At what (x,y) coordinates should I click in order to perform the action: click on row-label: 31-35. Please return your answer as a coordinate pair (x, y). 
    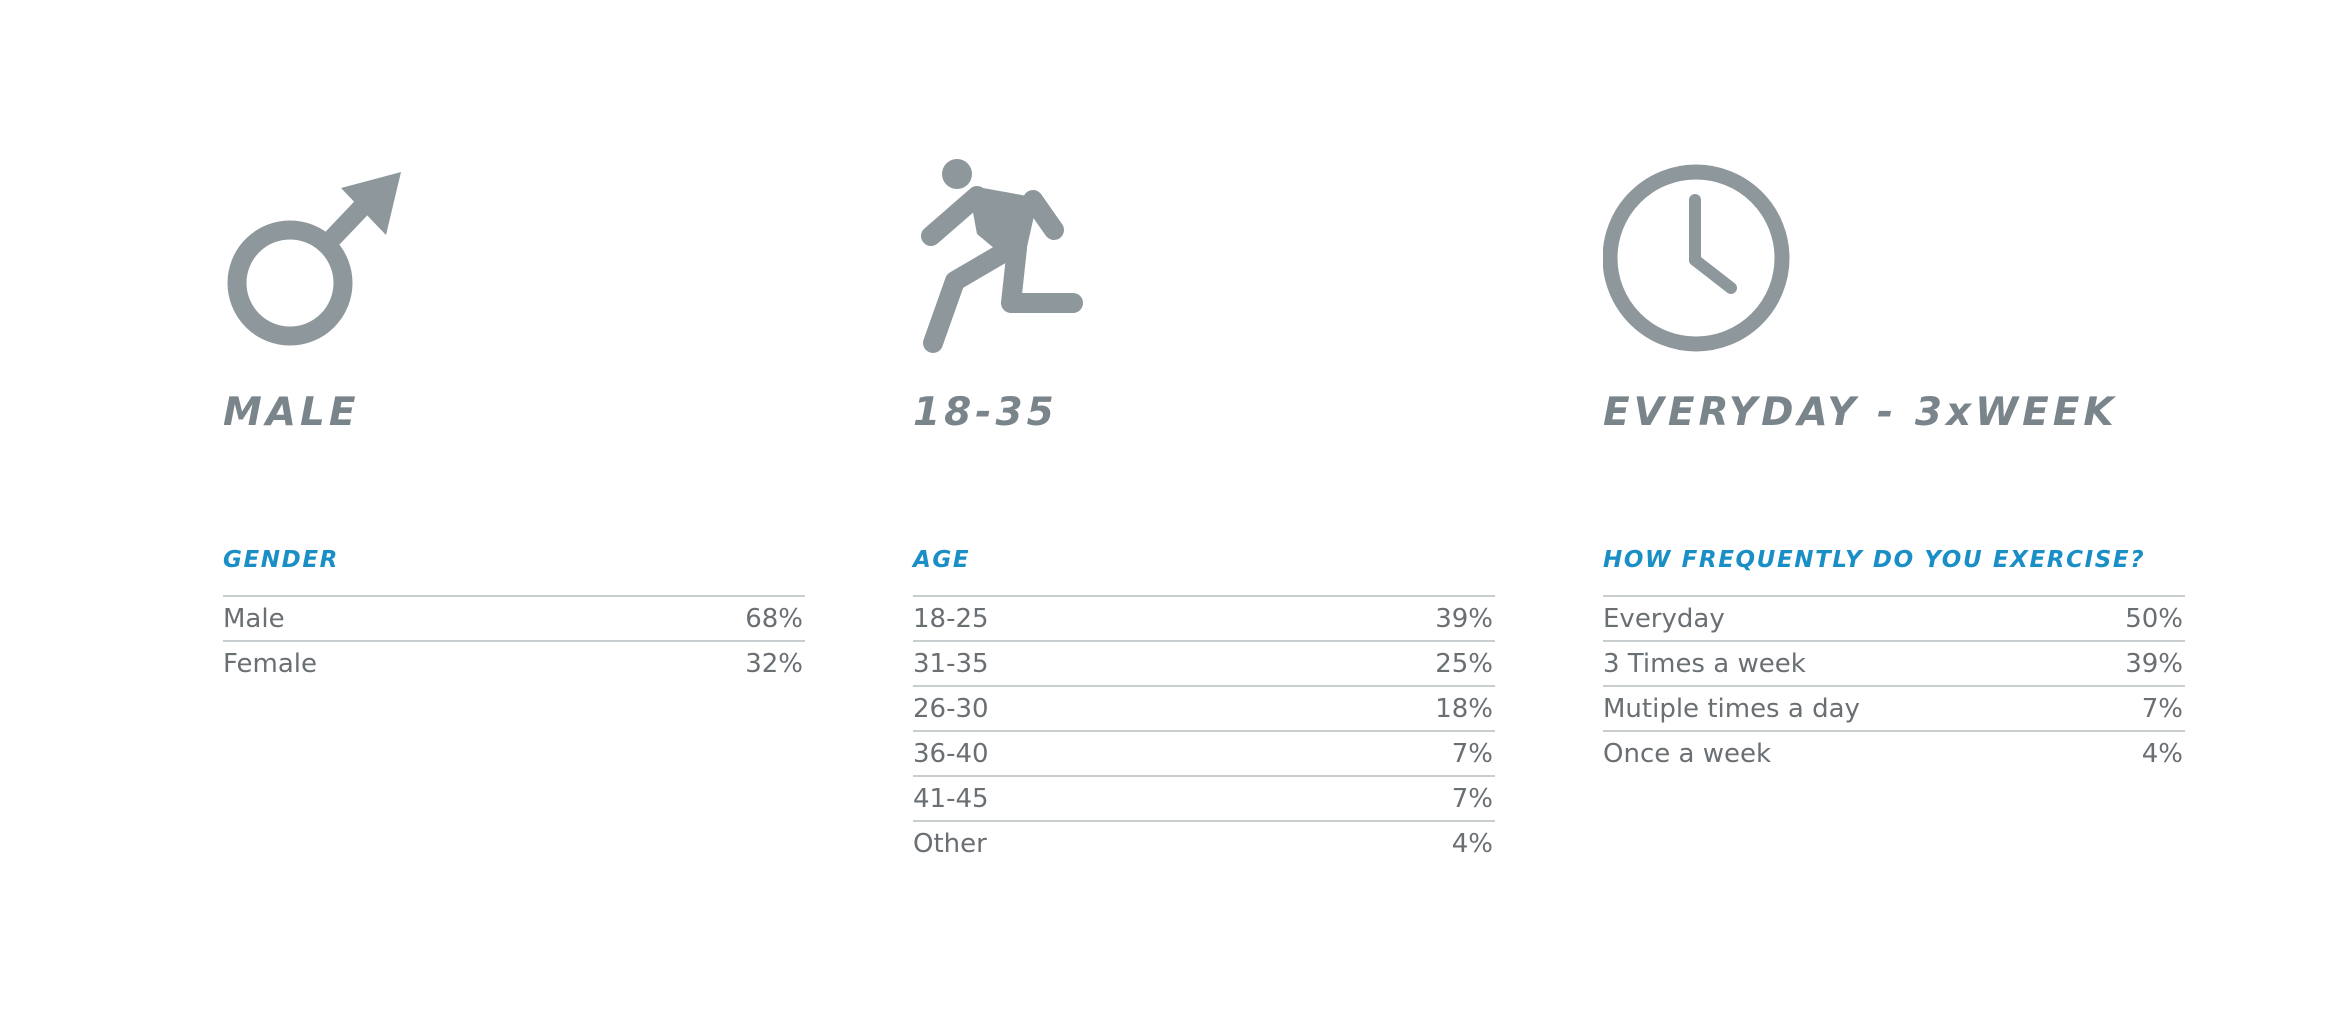
    Looking at the image, I should click on (951, 663).